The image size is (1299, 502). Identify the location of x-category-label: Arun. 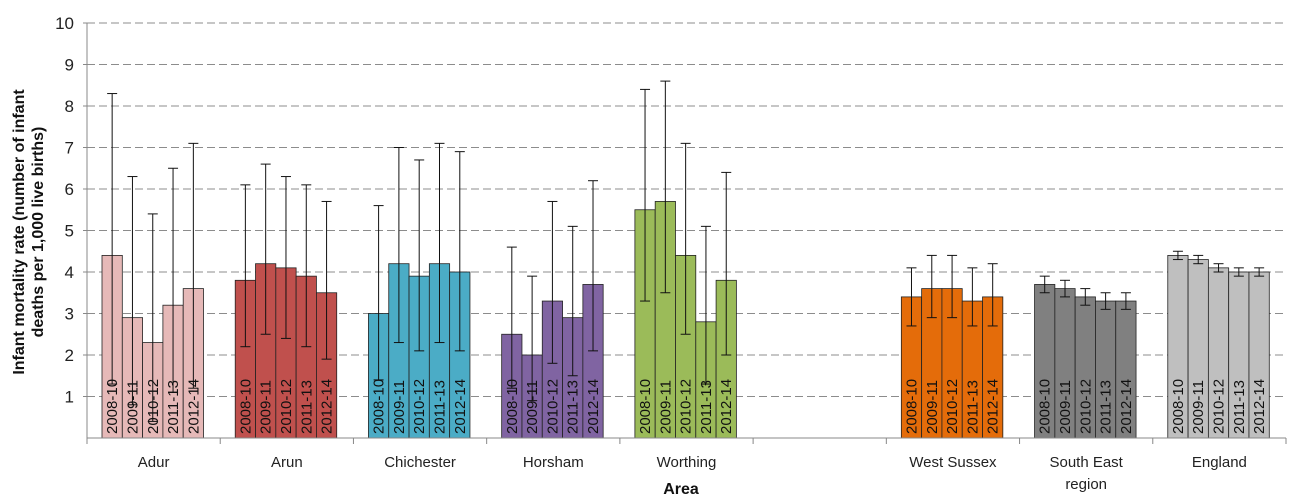
(287, 462).